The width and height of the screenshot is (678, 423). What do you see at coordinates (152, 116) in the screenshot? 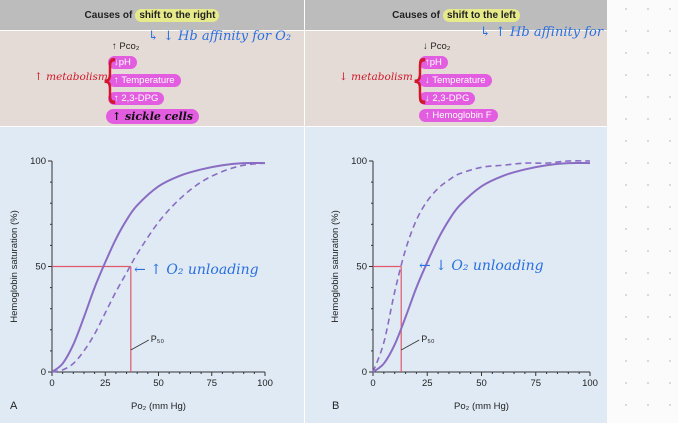
I see `panel-a-pill-sickle: ↑ sickle cells` at bounding box center [152, 116].